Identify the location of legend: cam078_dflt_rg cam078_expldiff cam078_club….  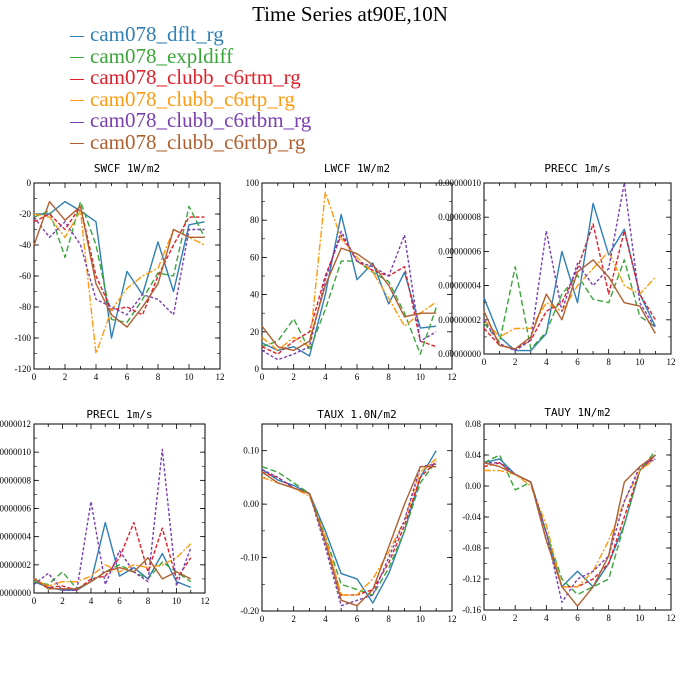
(191, 88).